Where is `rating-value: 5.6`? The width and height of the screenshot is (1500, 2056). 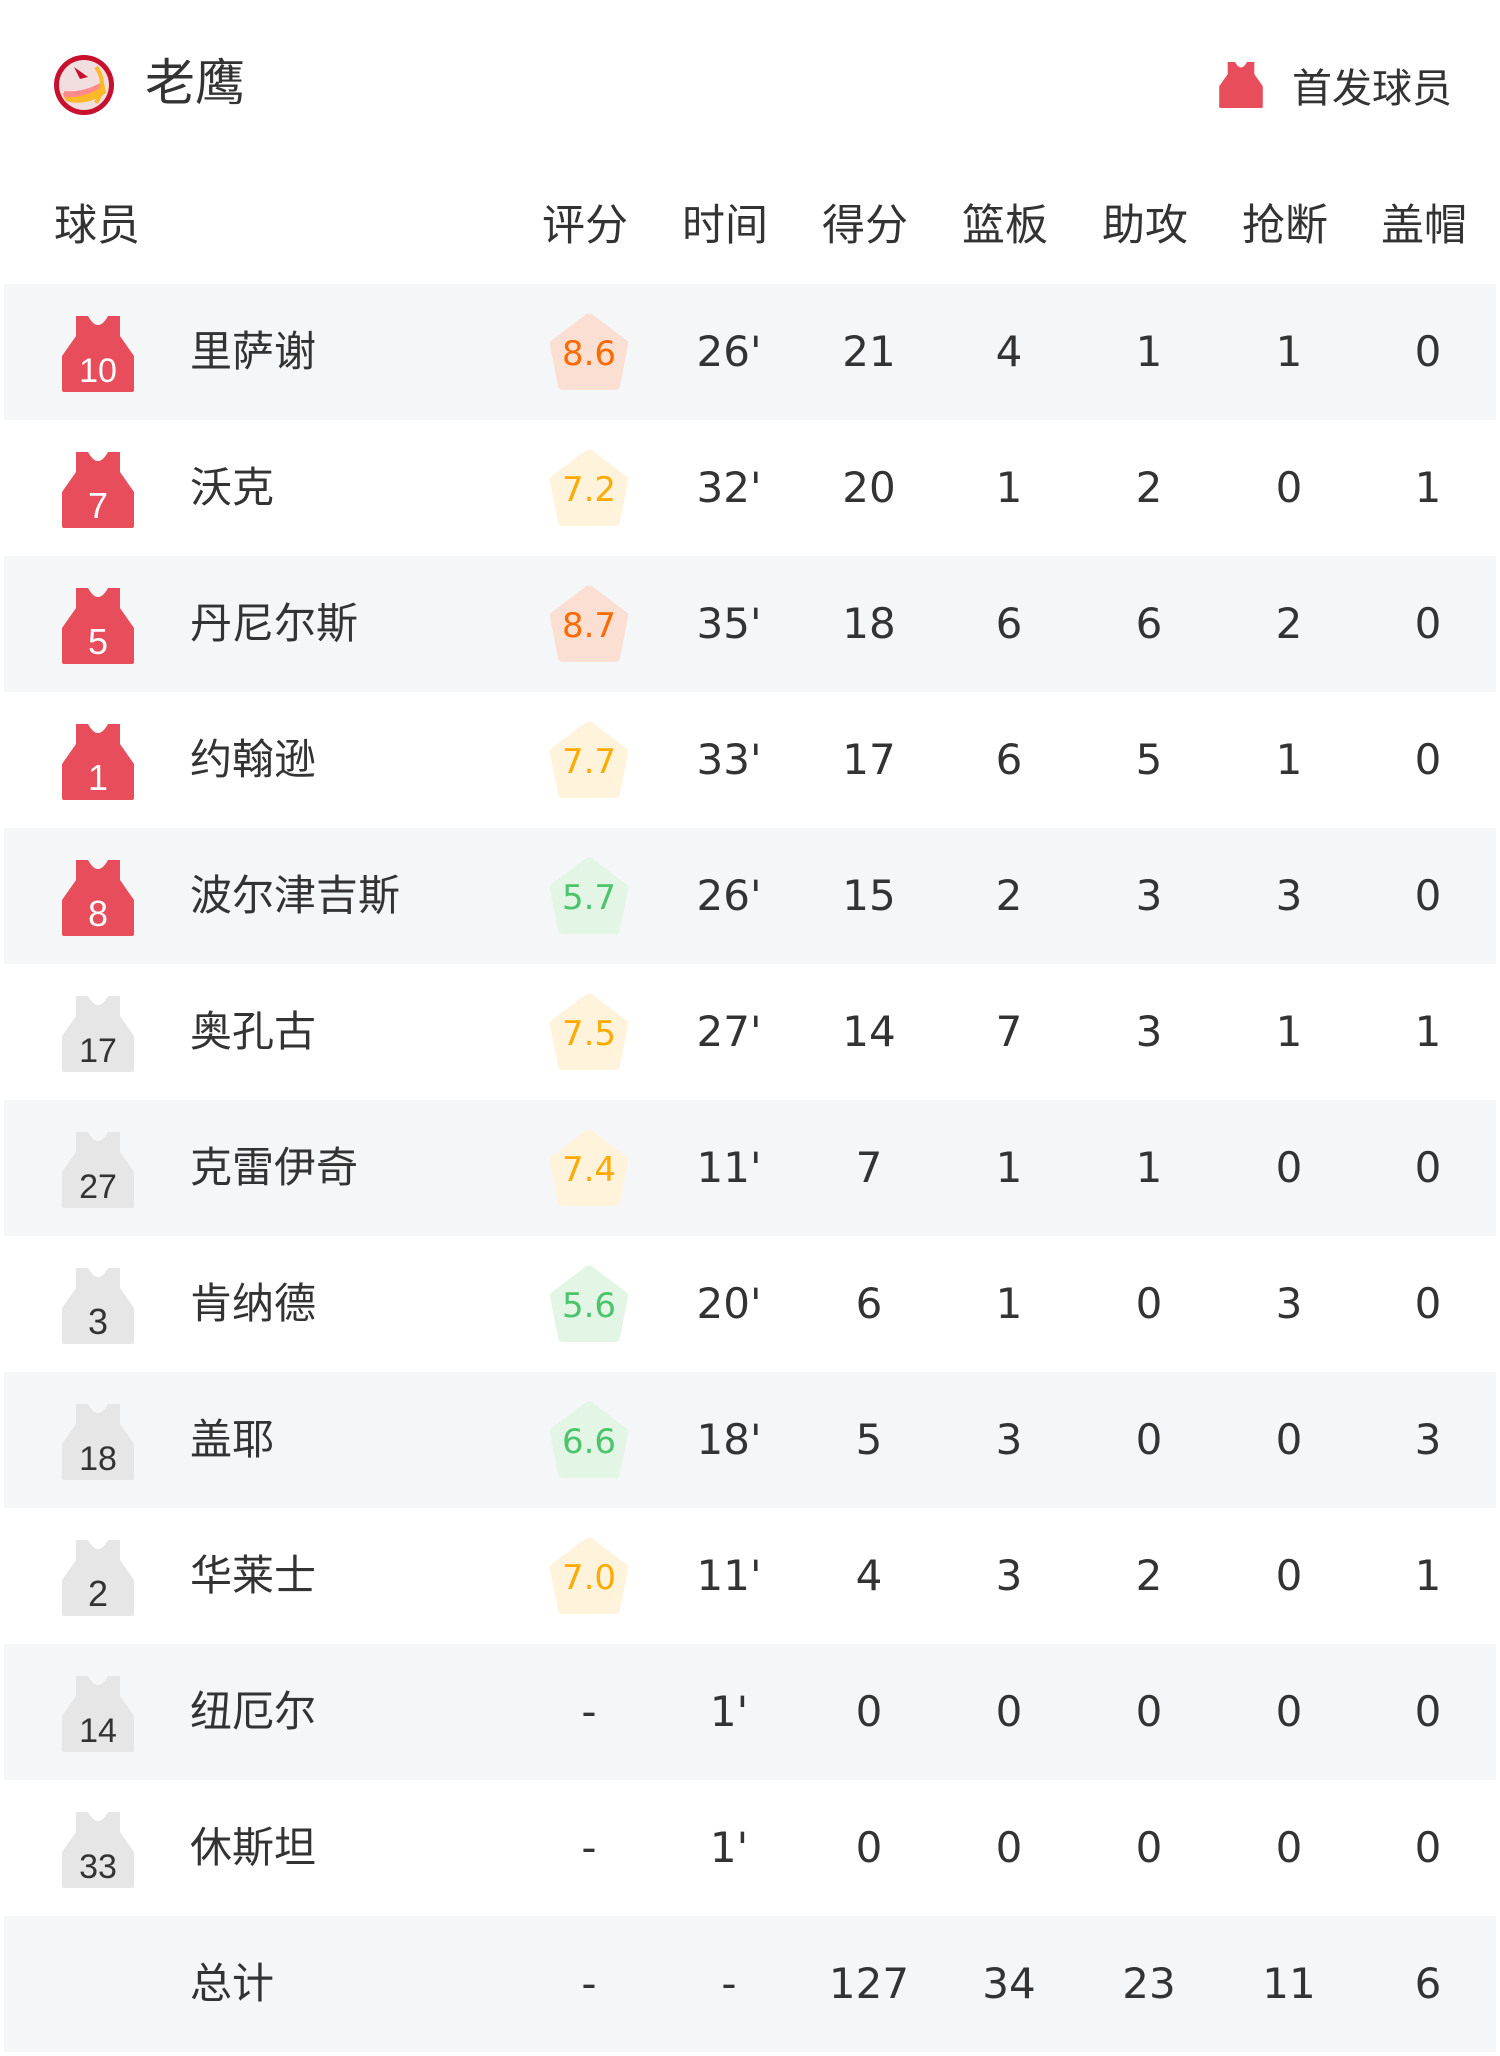
rating-value: 5.6 is located at coordinates (589, 1306).